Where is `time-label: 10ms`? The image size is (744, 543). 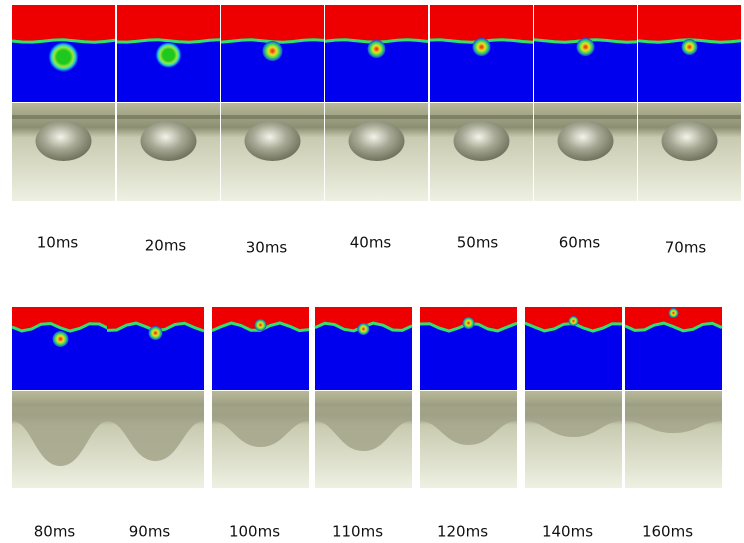 time-label: 10ms is located at coordinates (58, 243).